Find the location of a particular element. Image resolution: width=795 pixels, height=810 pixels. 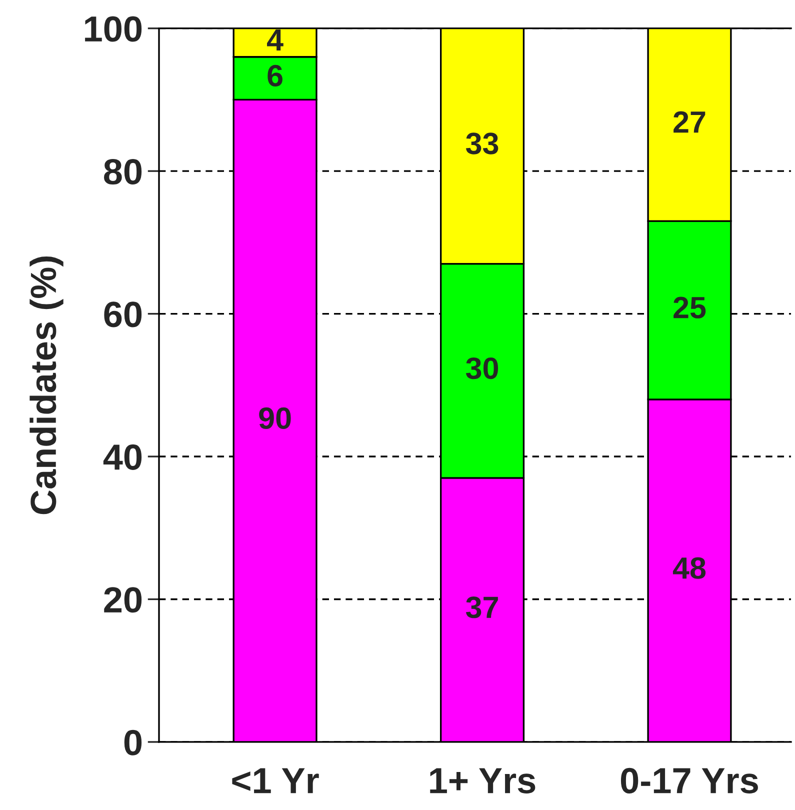

y-tick-label: 20 is located at coordinates (123, 600).